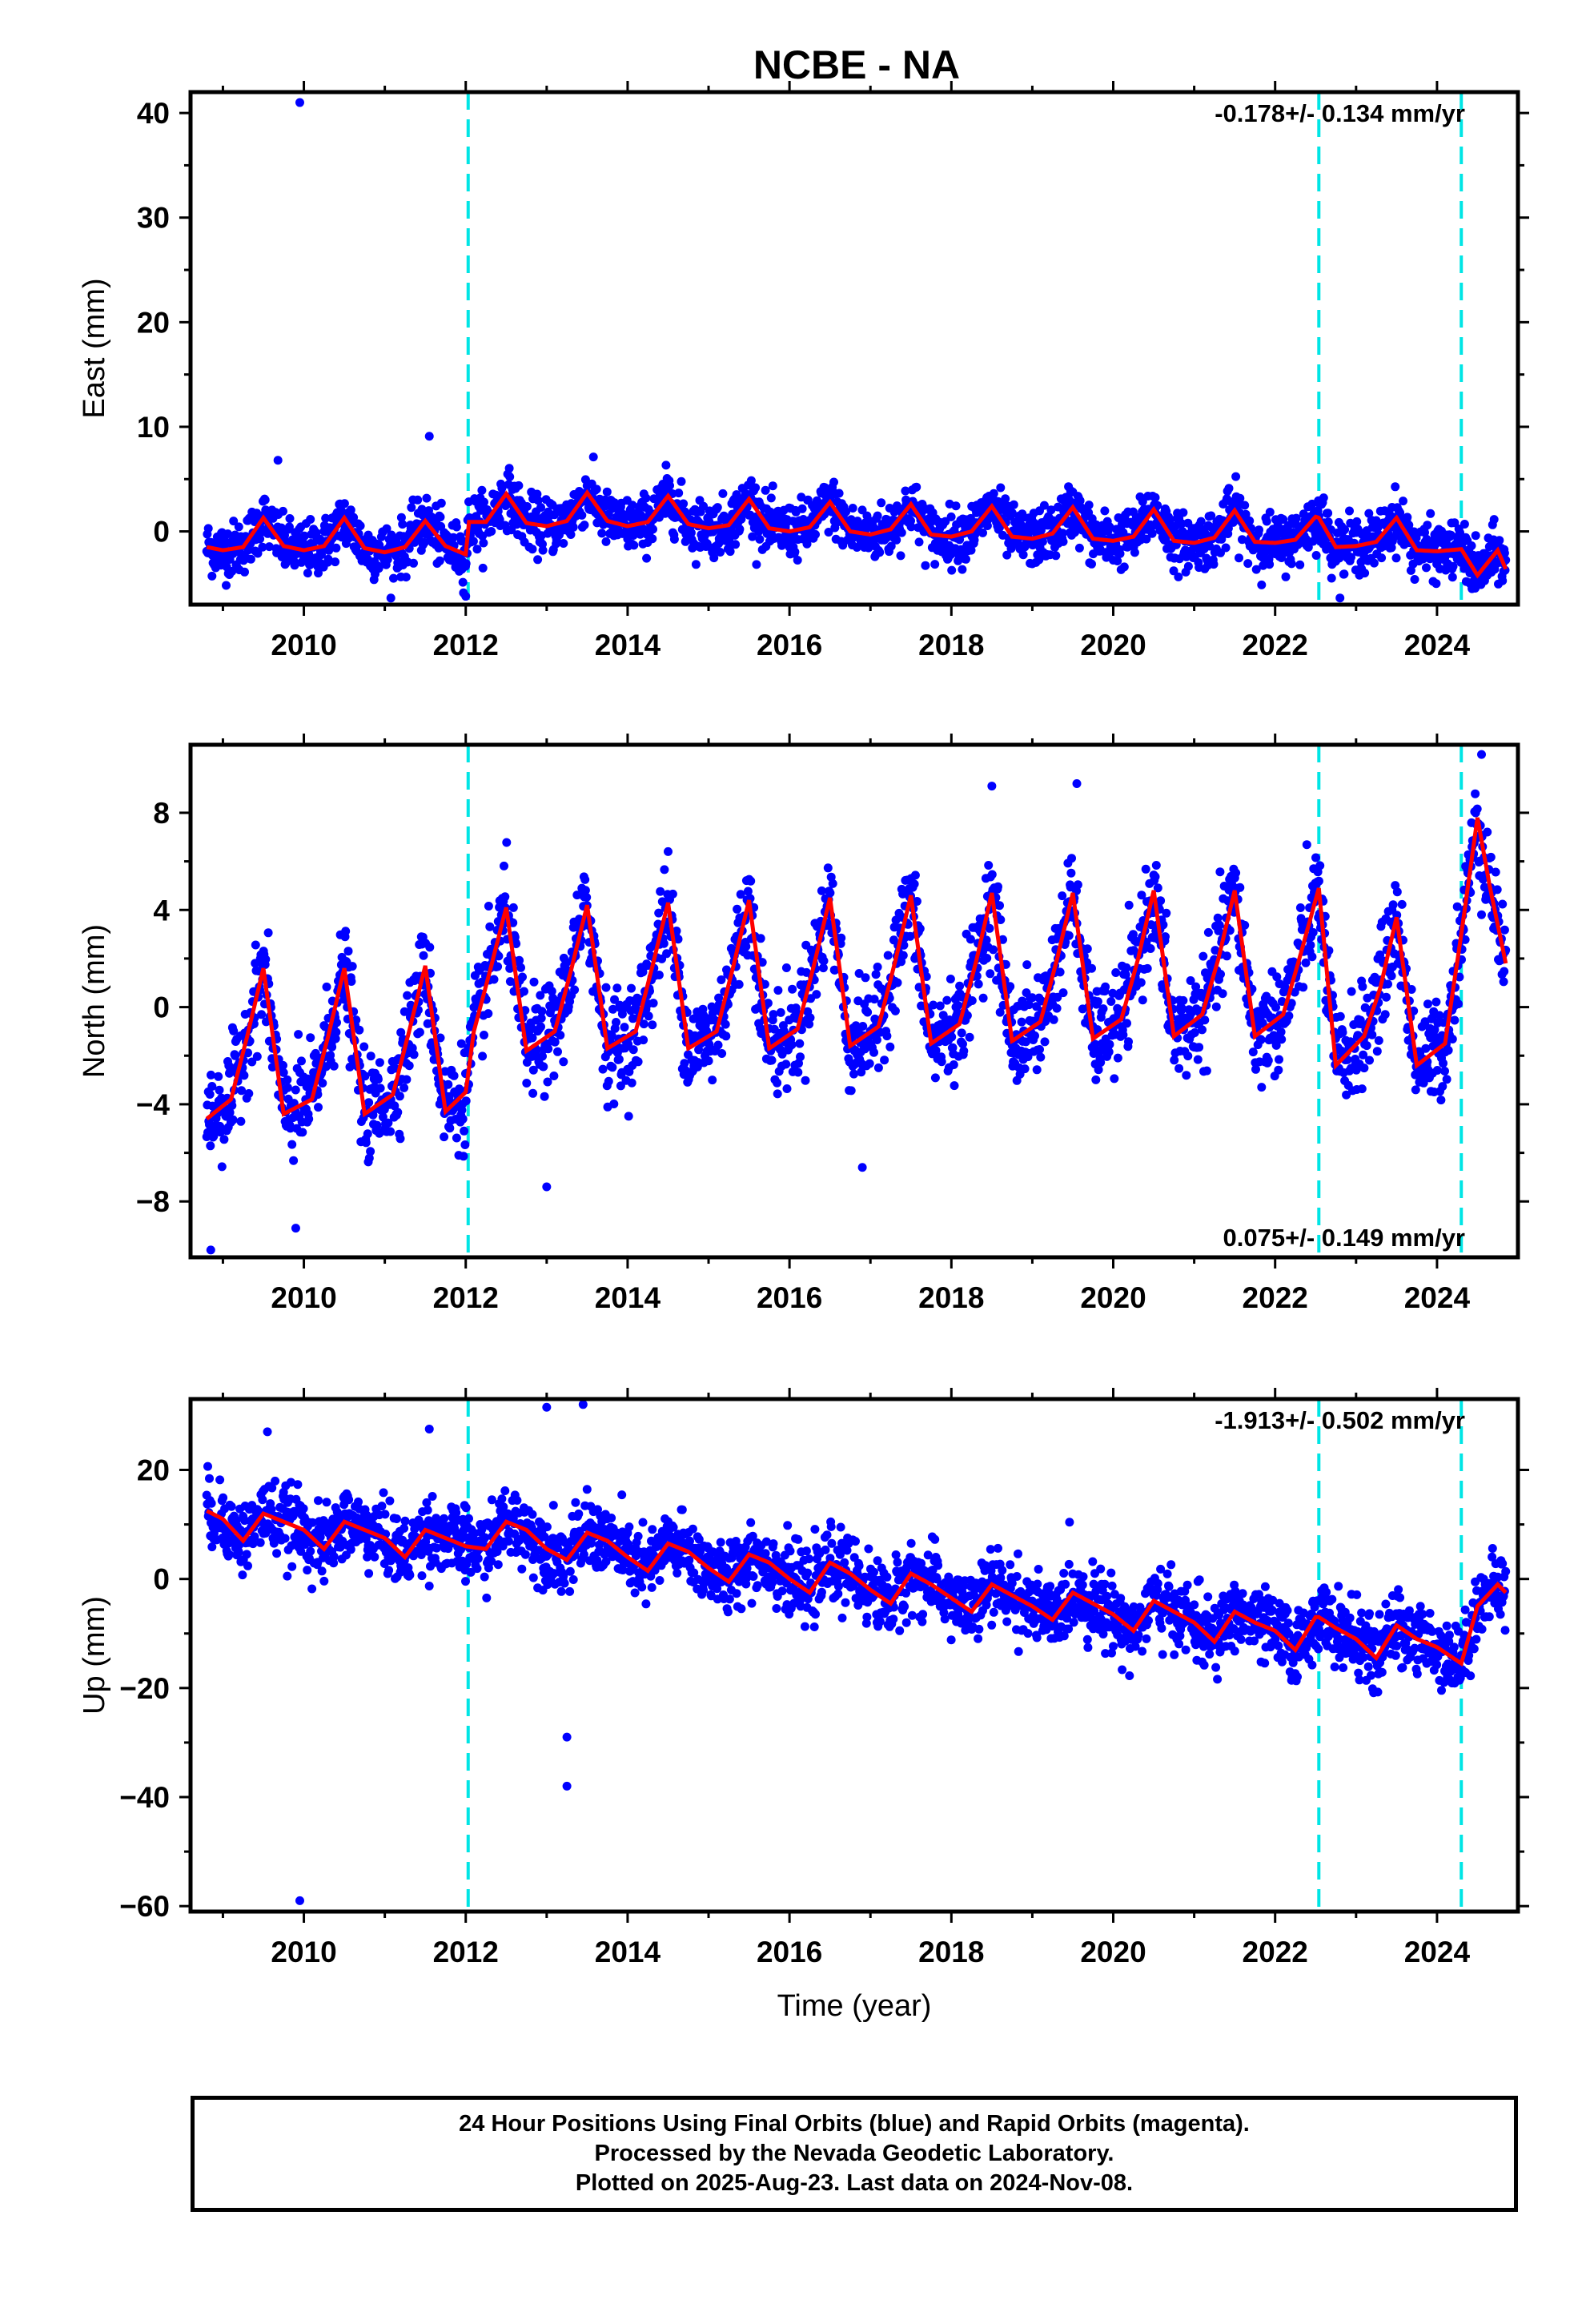 The image size is (1582, 2324). I want to click on east-outlier-point, so click(429, 437).